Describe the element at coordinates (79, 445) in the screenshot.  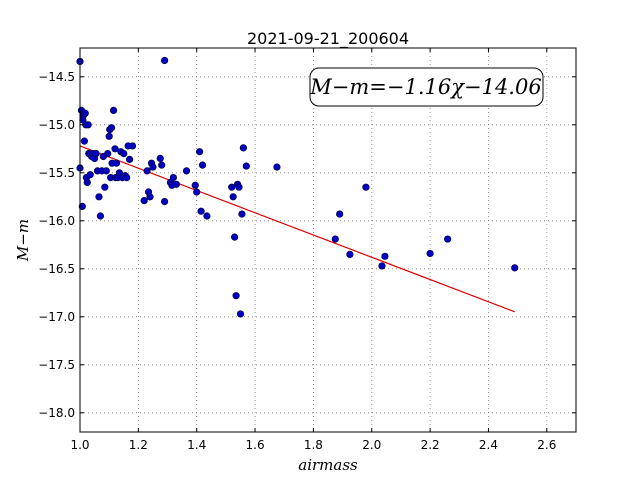
I see `x-tick-label: 1.0` at that location.